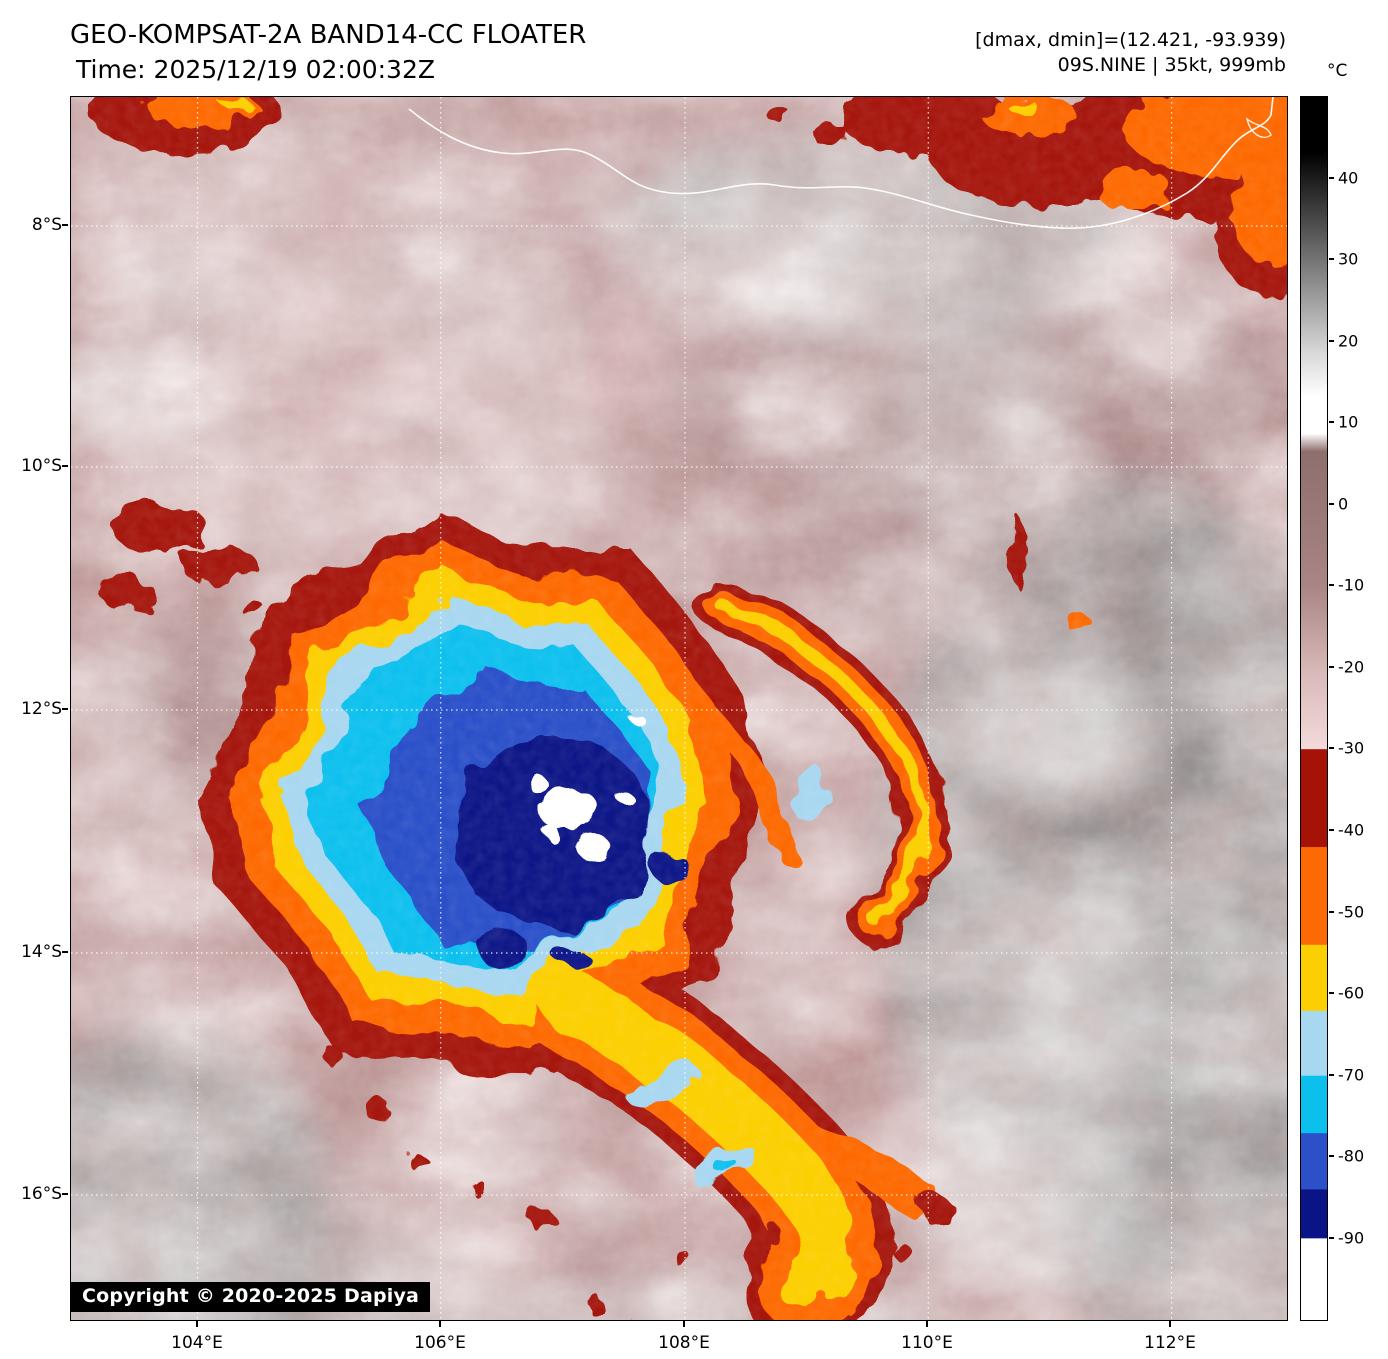 The image size is (1388, 1359). I want to click on page-title: GEO-KOMPSAT-2A BAND14-CC FLOATER, so click(328, 35).